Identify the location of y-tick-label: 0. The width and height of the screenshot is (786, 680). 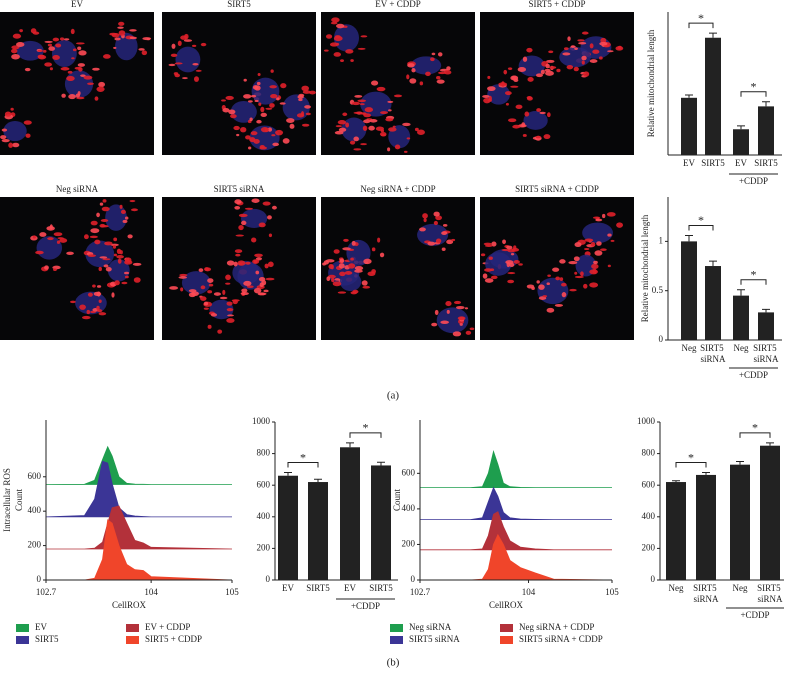
(413, 579).